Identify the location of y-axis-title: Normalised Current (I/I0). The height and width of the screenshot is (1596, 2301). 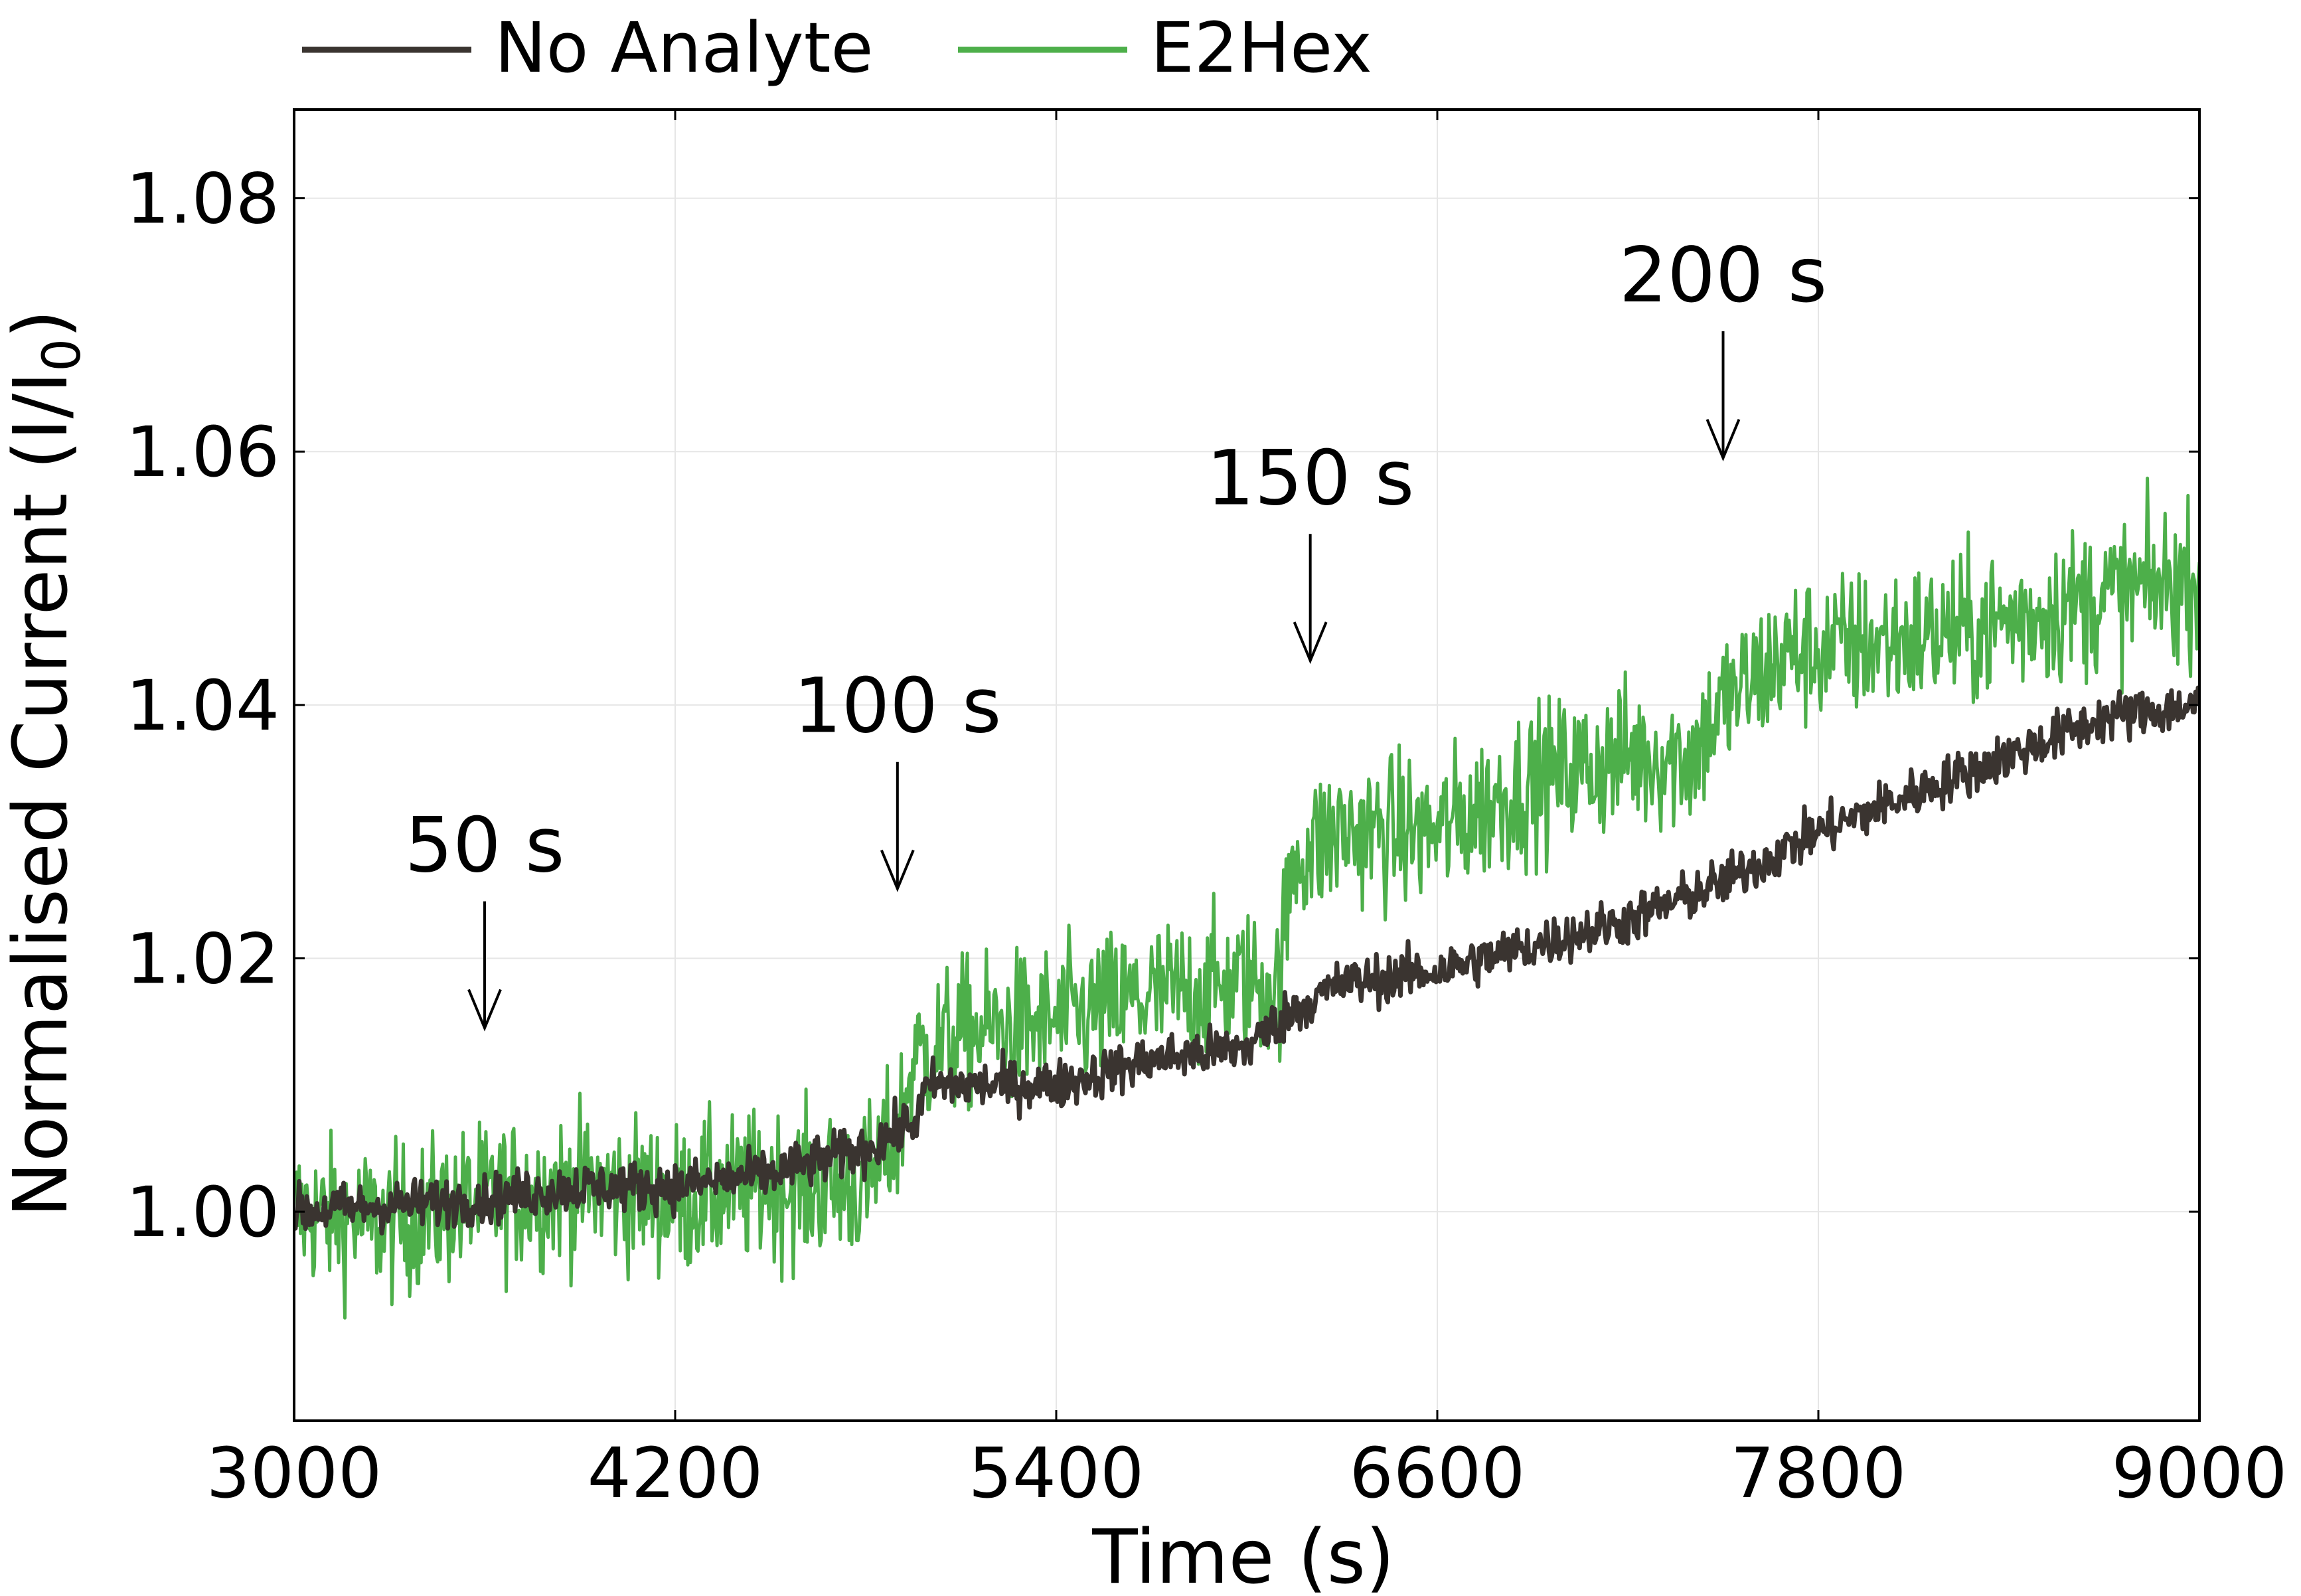
(46, 763).